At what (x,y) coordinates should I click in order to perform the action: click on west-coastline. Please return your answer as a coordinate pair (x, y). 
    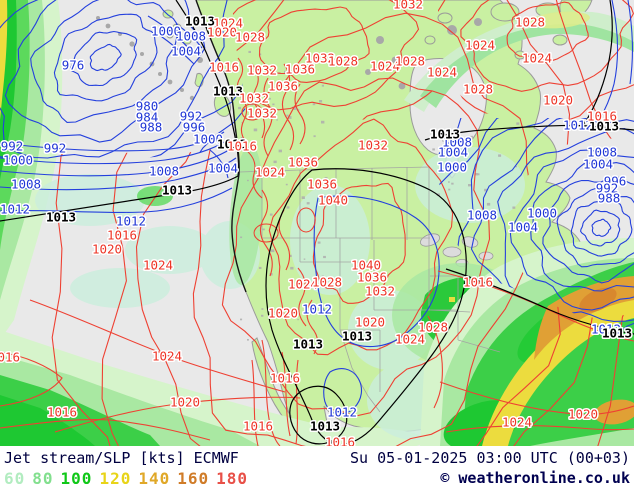
    Looking at the image, I should click on (221, 146).